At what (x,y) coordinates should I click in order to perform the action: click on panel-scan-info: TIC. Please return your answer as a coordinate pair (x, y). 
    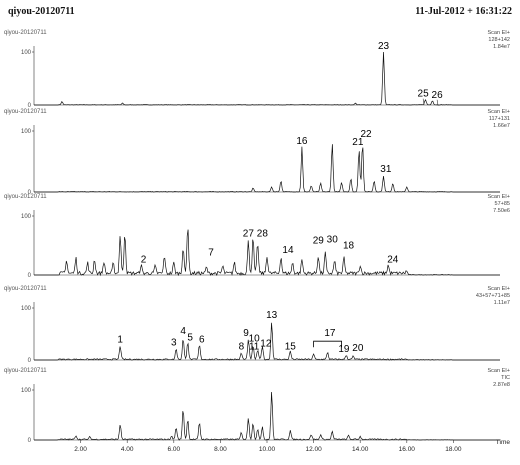
    Looking at the image, I should click on (505, 378).